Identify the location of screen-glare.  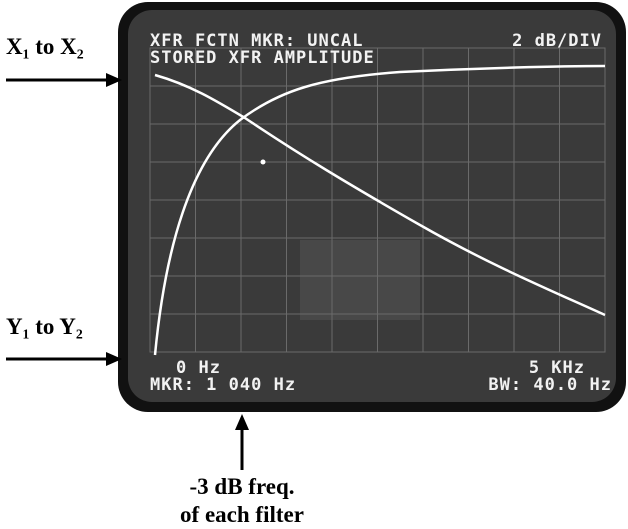
(360, 280).